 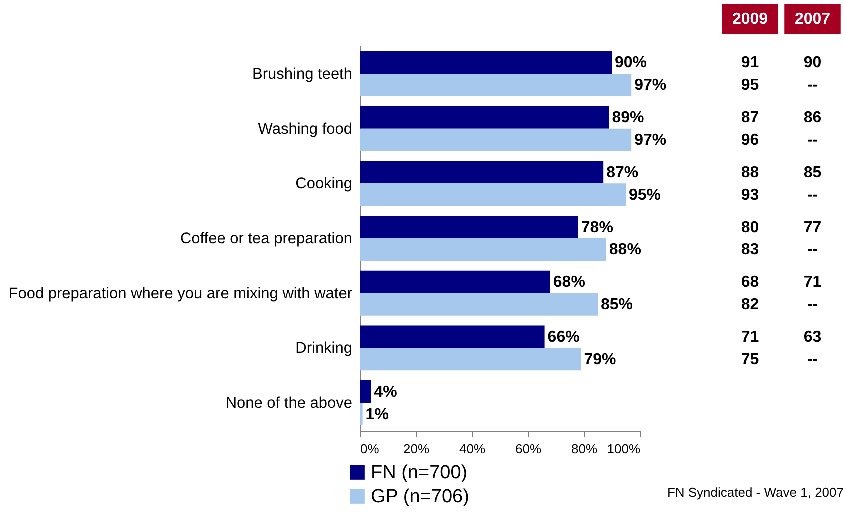 What do you see at coordinates (289, 403) in the screenshot?
I see `y-tick-label: None of the above` at bounding box center [289, 403].